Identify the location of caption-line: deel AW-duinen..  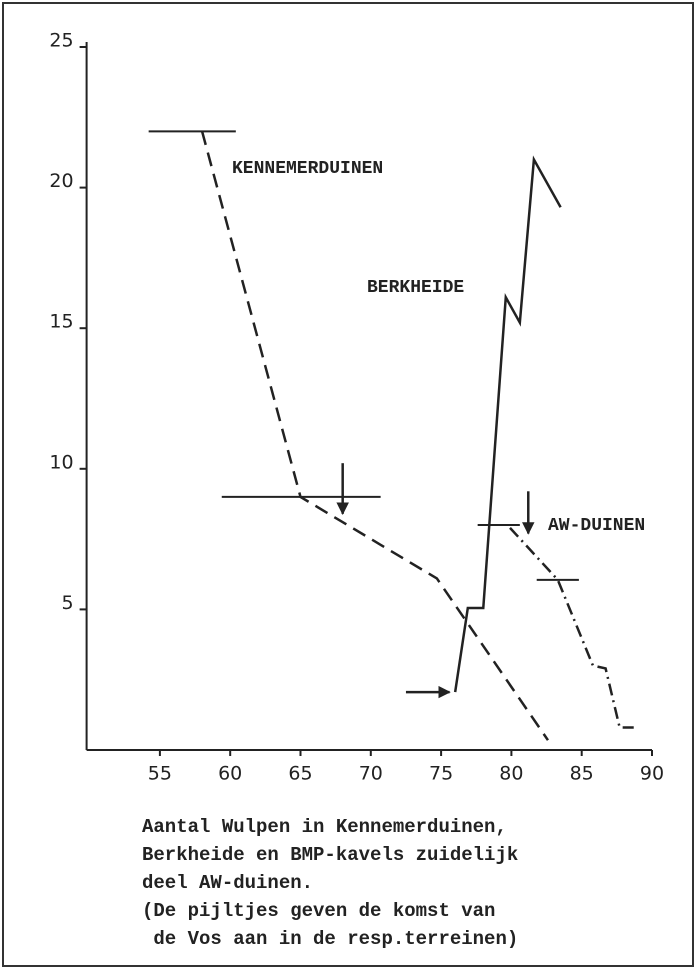
(227, 883).